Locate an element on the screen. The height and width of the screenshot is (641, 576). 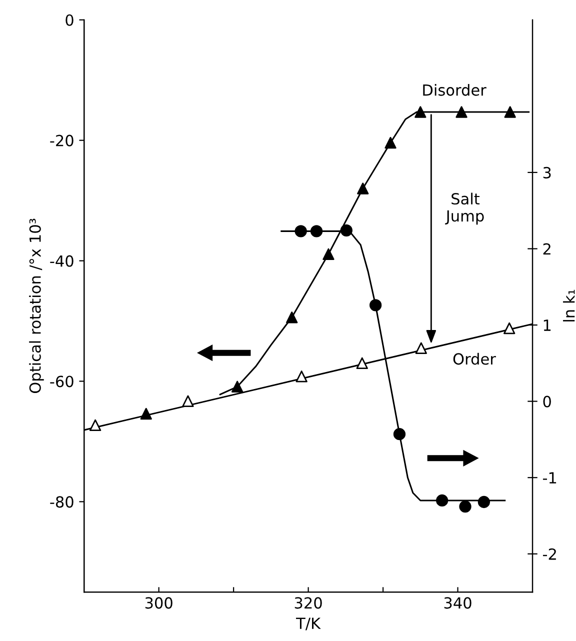
x-axis-title: T/K is located at coordinates (308, 624).